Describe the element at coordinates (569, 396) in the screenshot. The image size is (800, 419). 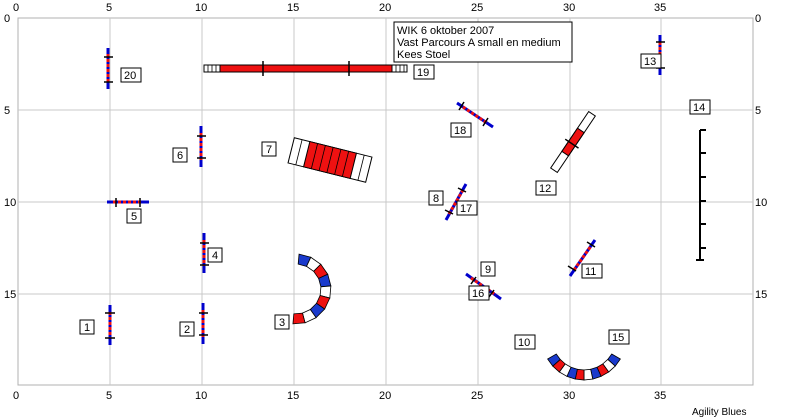
I see `x-tick-bottom: 30` at that location.